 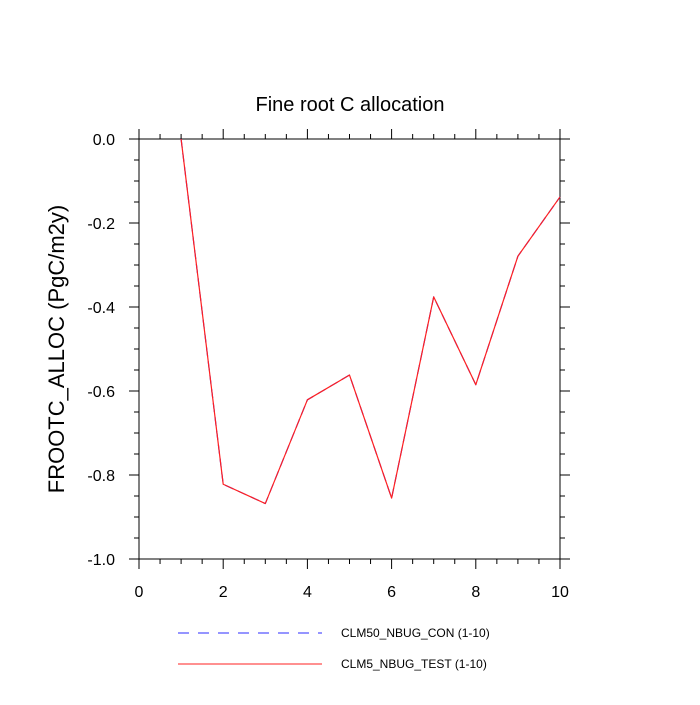 I want to click on chart-title: Fine root C allocation, so click(x=350, y=105).